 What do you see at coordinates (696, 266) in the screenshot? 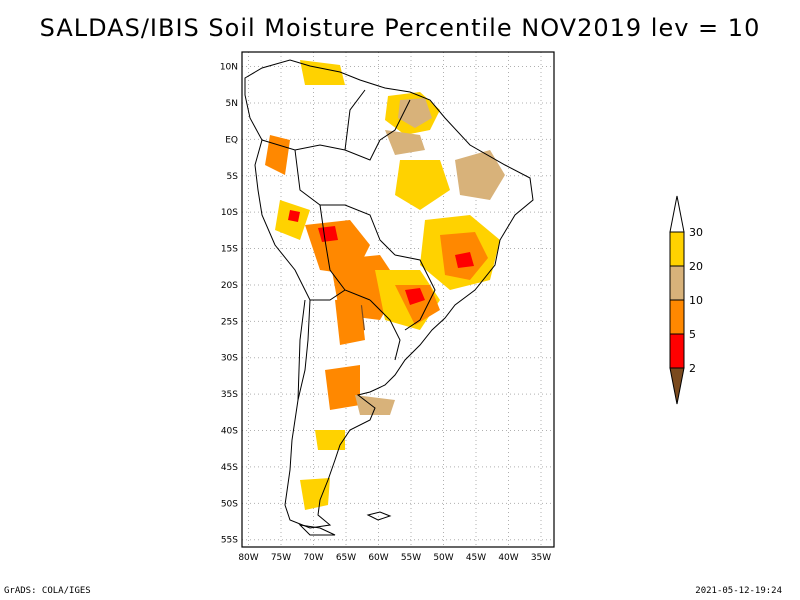
I see `colorbar-label: 20` at bounding box center [696, 266].